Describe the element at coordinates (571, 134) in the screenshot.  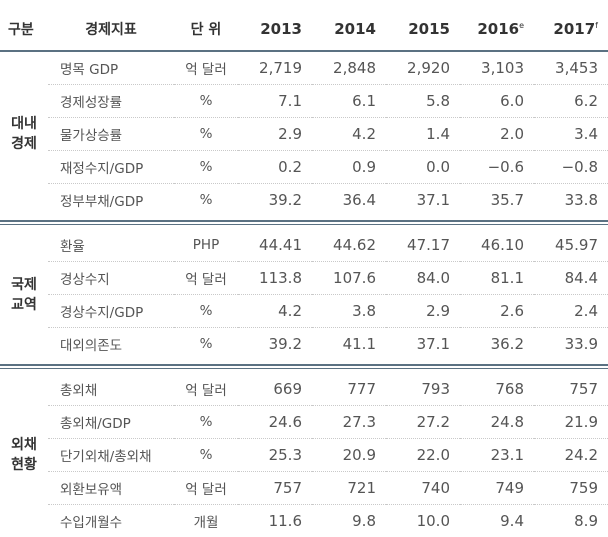
I see `value-cell: 3.4` at that location.